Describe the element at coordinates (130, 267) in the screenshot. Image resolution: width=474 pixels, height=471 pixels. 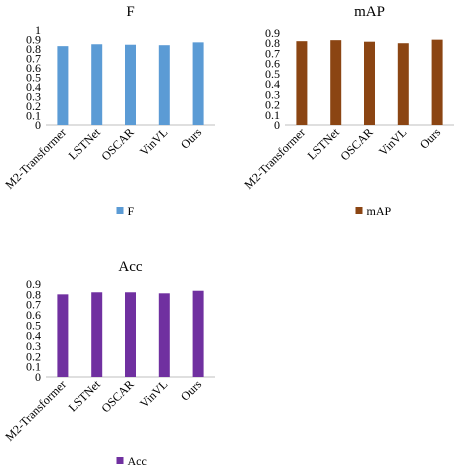
I see `chart-title: Acc` at that location.